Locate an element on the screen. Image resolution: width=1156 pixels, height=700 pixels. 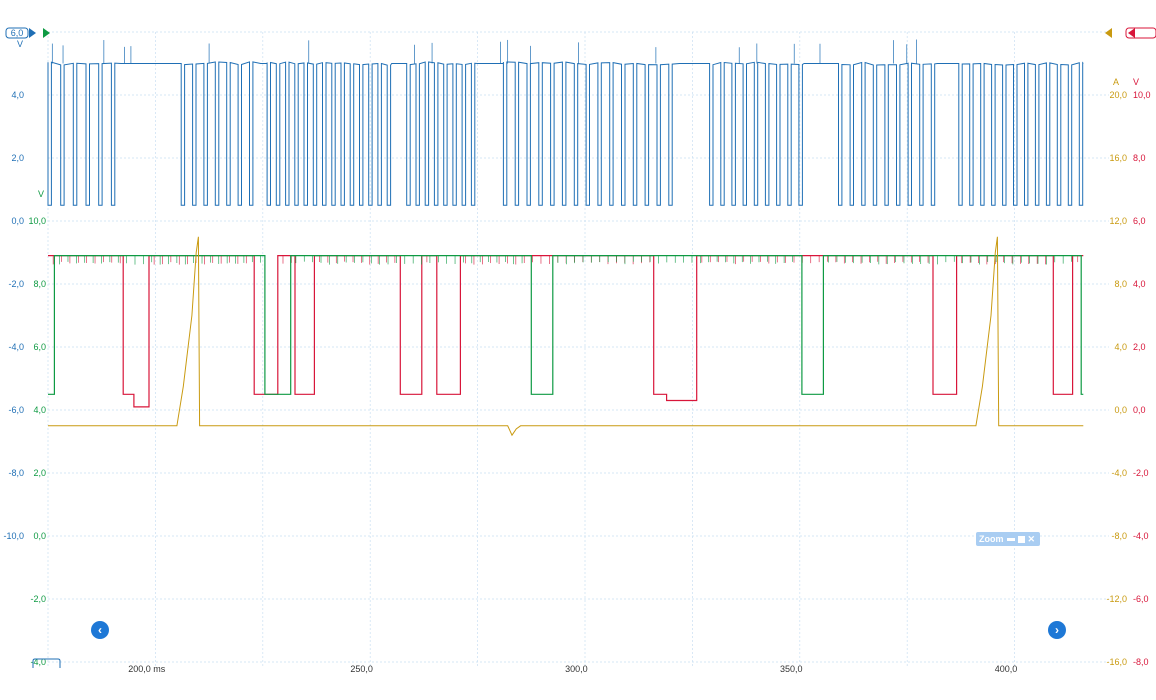
yellow-tick-label: -8,0 is located at coordinates (1119, 536).